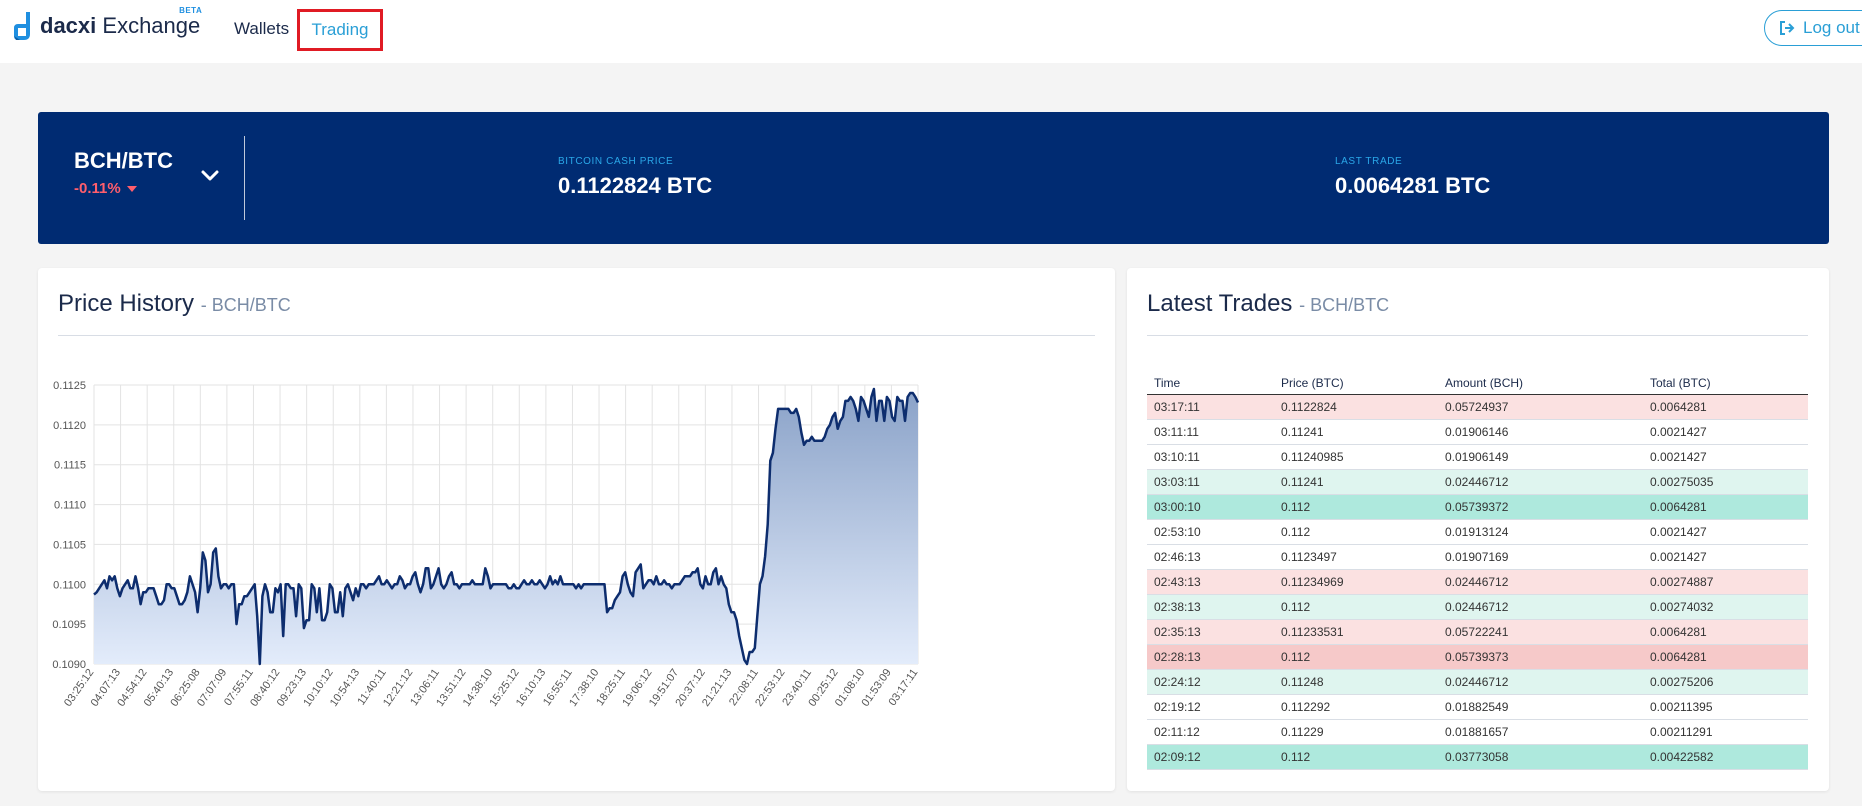  I want to click on logout-icon, so click(1787, 28).